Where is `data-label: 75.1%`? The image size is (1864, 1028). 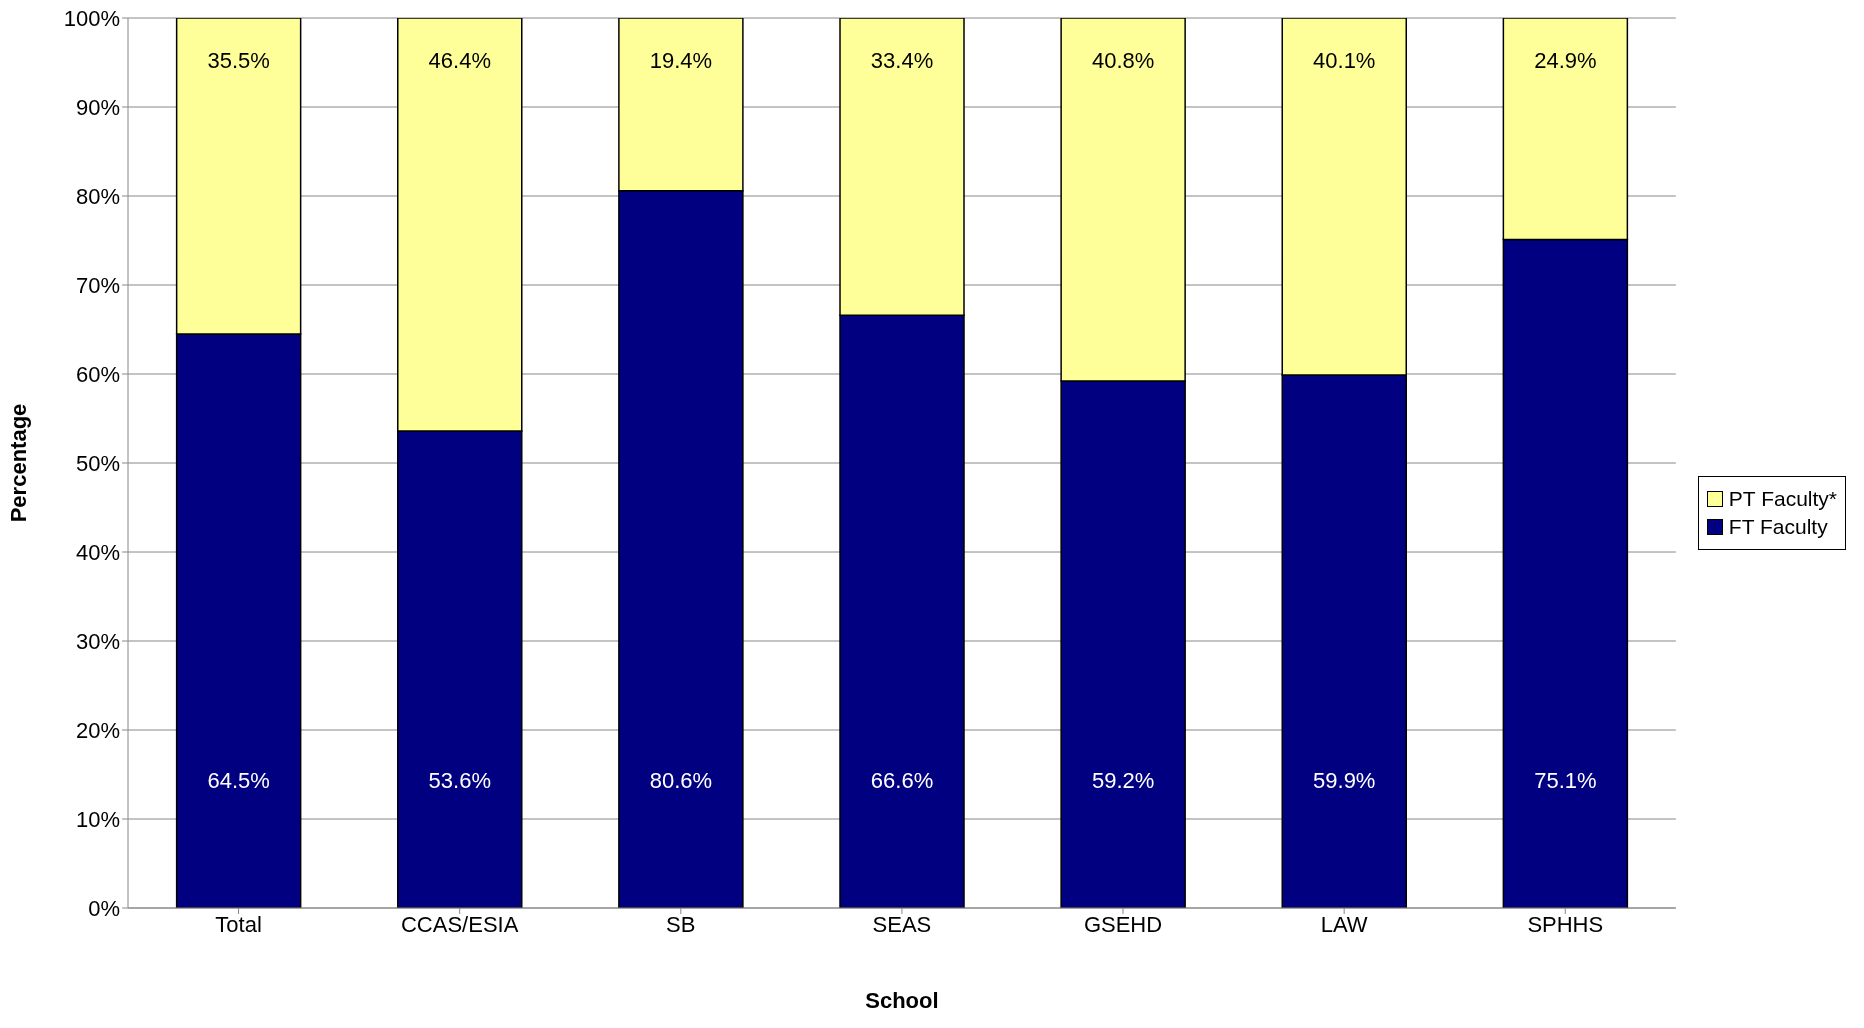
data-label: 75.1% is located at coordinates (1565, 780).